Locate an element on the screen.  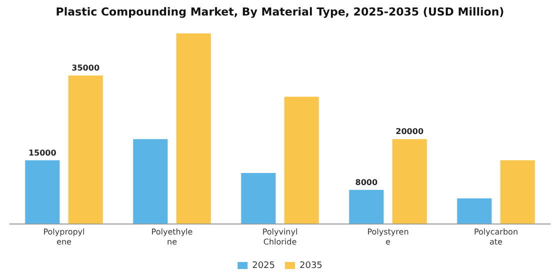
x-tick-label: Polystyren e is located at coordinates (388, 237).